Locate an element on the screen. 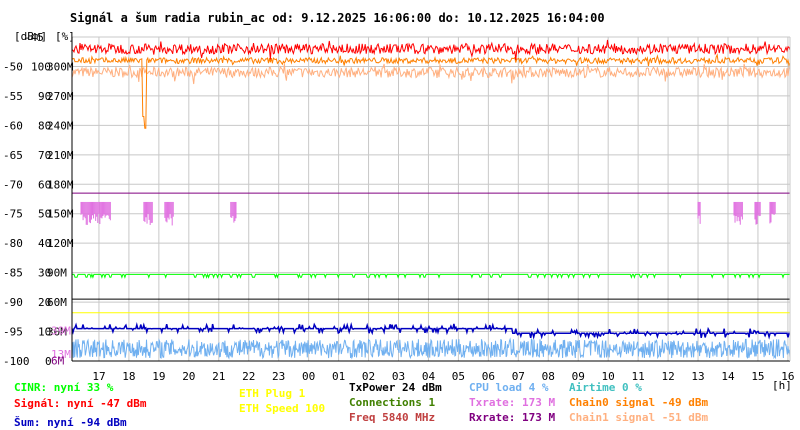  x-tick: 11 is located at coordinates (638, 376).